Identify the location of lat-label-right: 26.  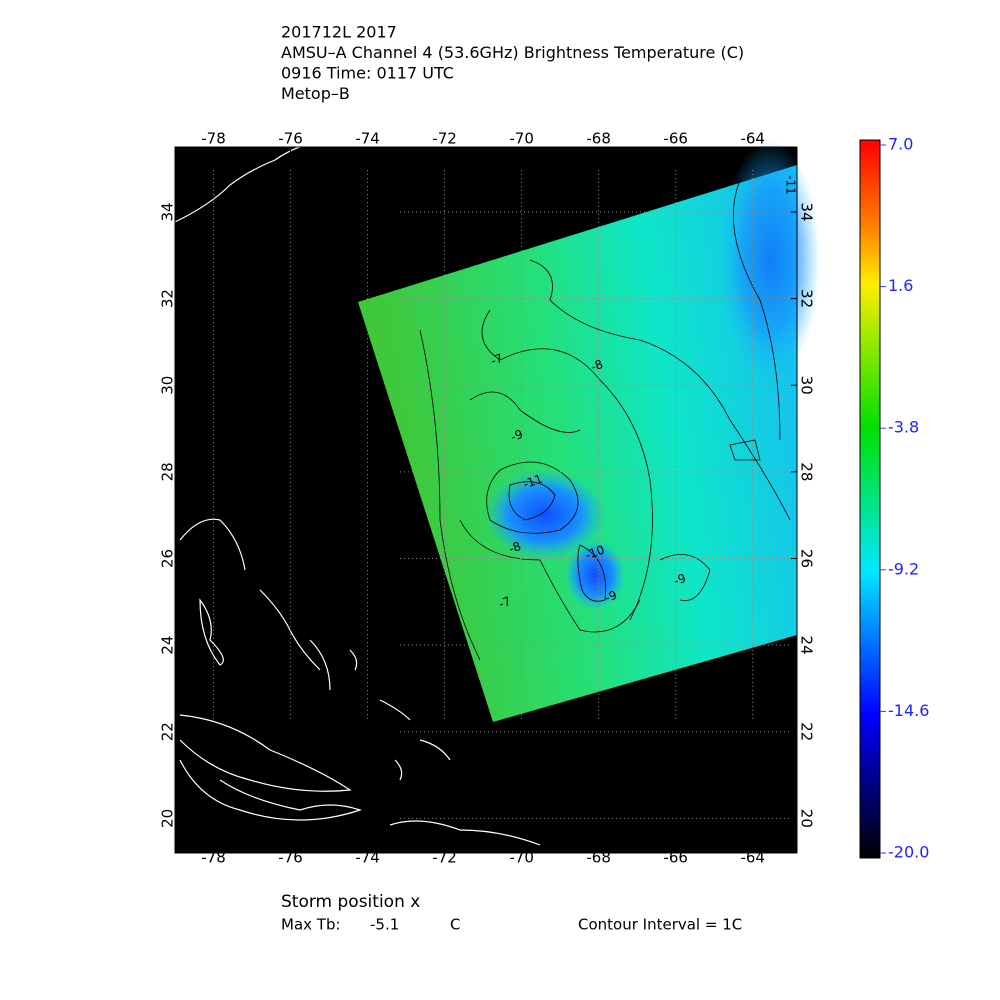
(807, 558).